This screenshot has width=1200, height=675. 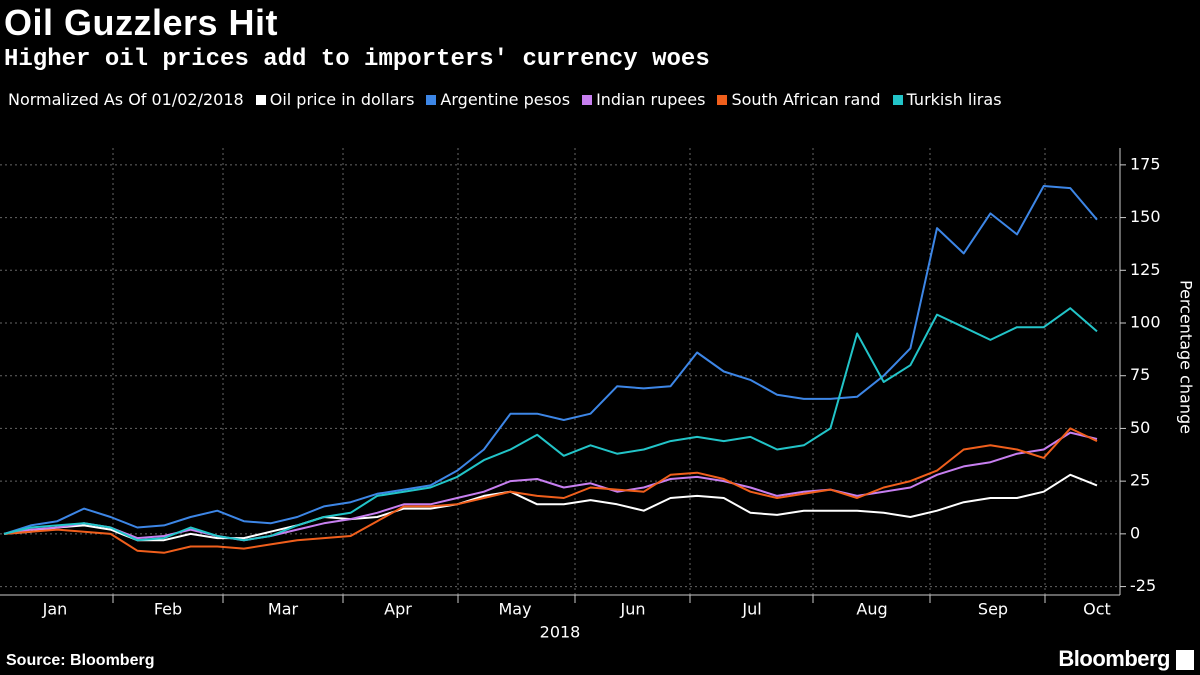 I want to click on y-tick-label: 0, so click(x=1135, y=532).